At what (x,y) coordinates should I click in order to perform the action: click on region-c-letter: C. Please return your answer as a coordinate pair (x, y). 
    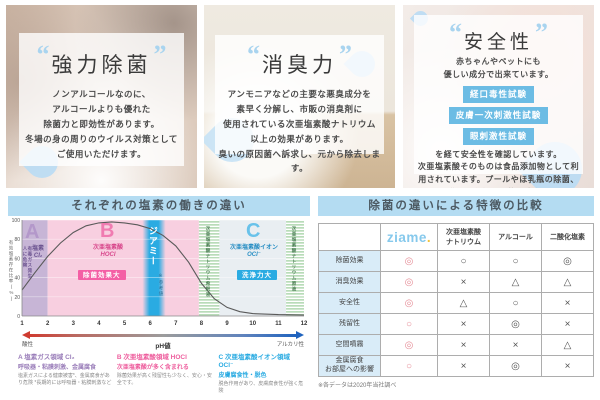
    Looking at the image, I should click on (253, 231).